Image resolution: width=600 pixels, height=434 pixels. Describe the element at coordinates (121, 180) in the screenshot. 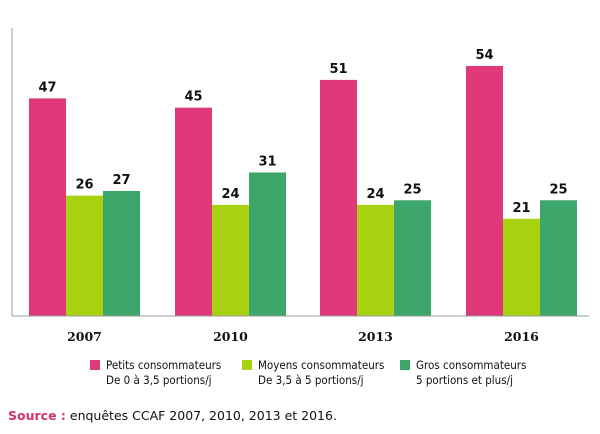

I see `data-label: 27` at that location.